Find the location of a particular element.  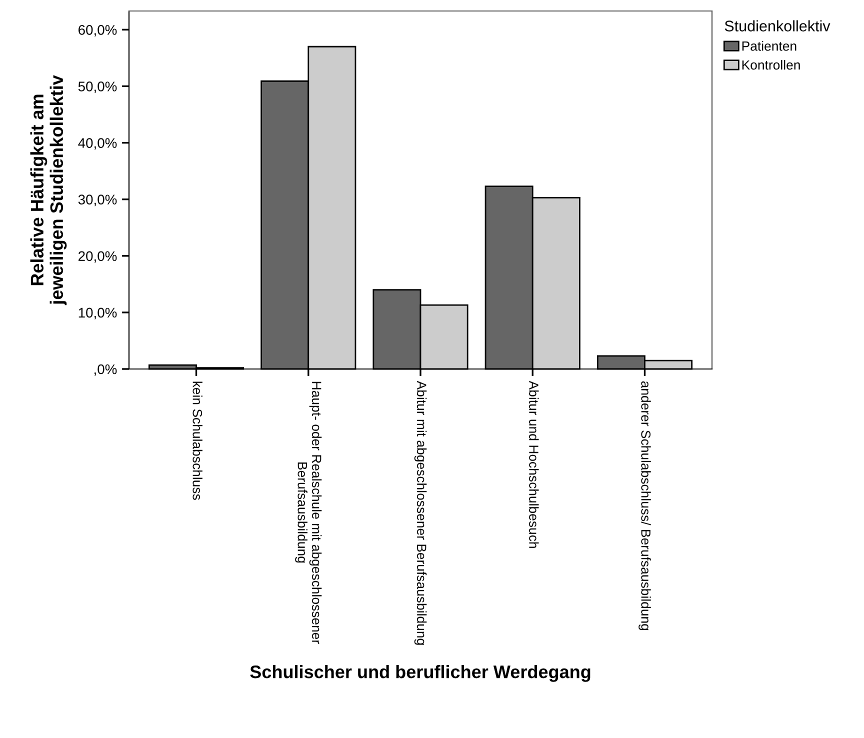

legend-label: Kontrollen is located at coordinates (771, 65).